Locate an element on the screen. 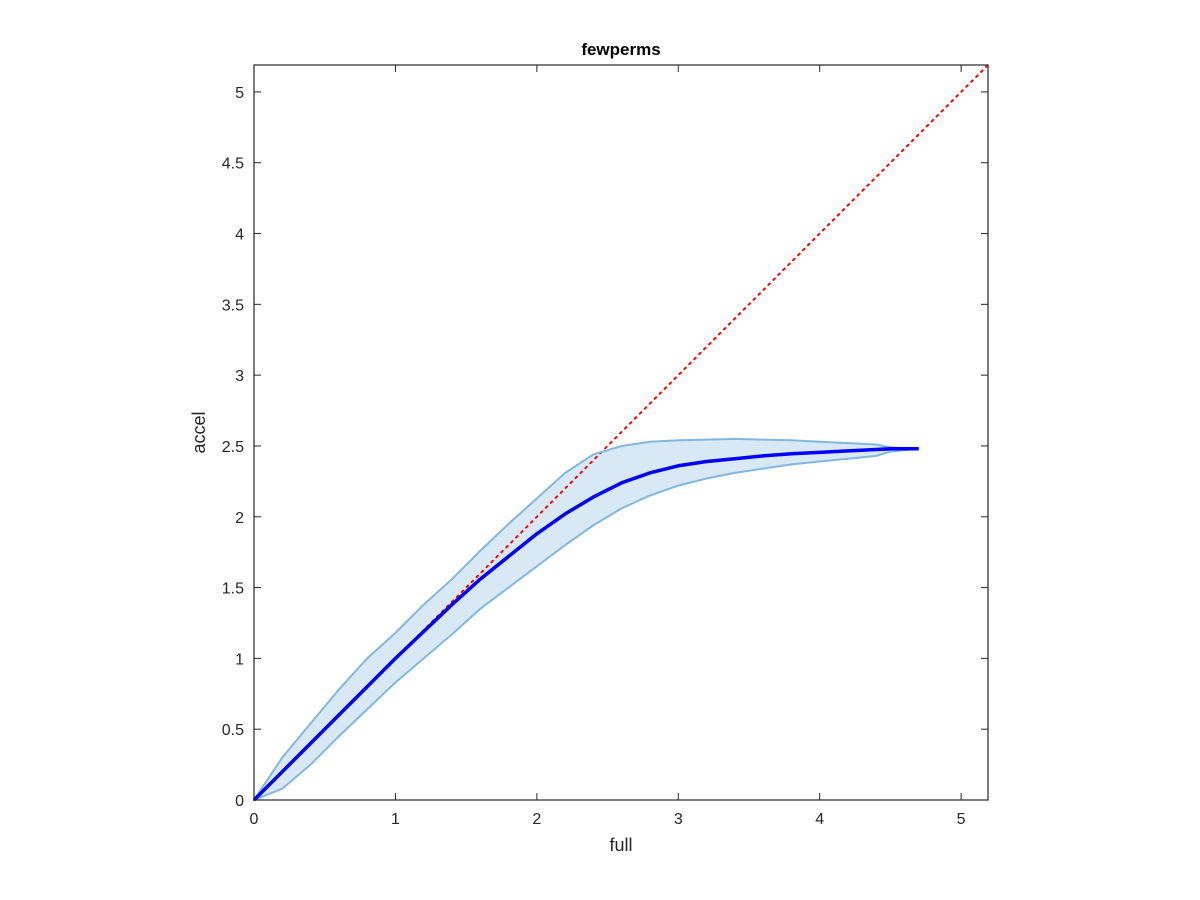  x-tick-label: 3 is located at coordinates (678, 819).